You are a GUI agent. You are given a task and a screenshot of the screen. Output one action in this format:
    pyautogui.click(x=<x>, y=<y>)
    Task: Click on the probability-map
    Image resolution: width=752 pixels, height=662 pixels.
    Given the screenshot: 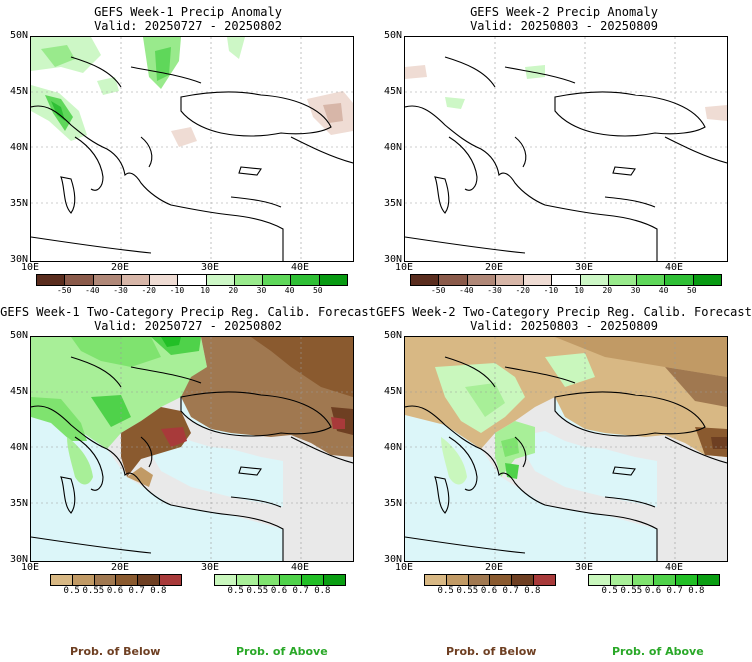 What is the action you would take?
    pyautogui.click(x=566, y=449)
    